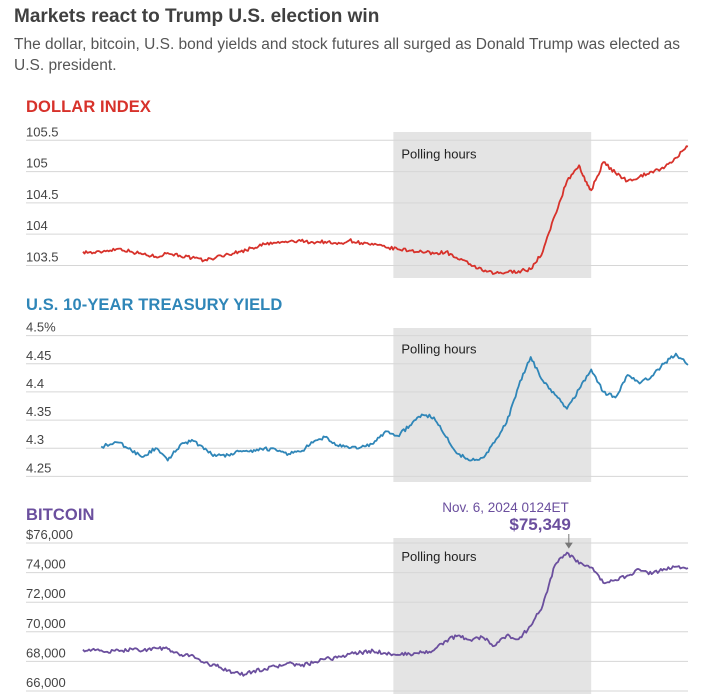 This screenshot has height=699, width=703. Describe the element at coordinates (42, 131) in the screenshot. I see `y-tick-label: 105.5` at that location.